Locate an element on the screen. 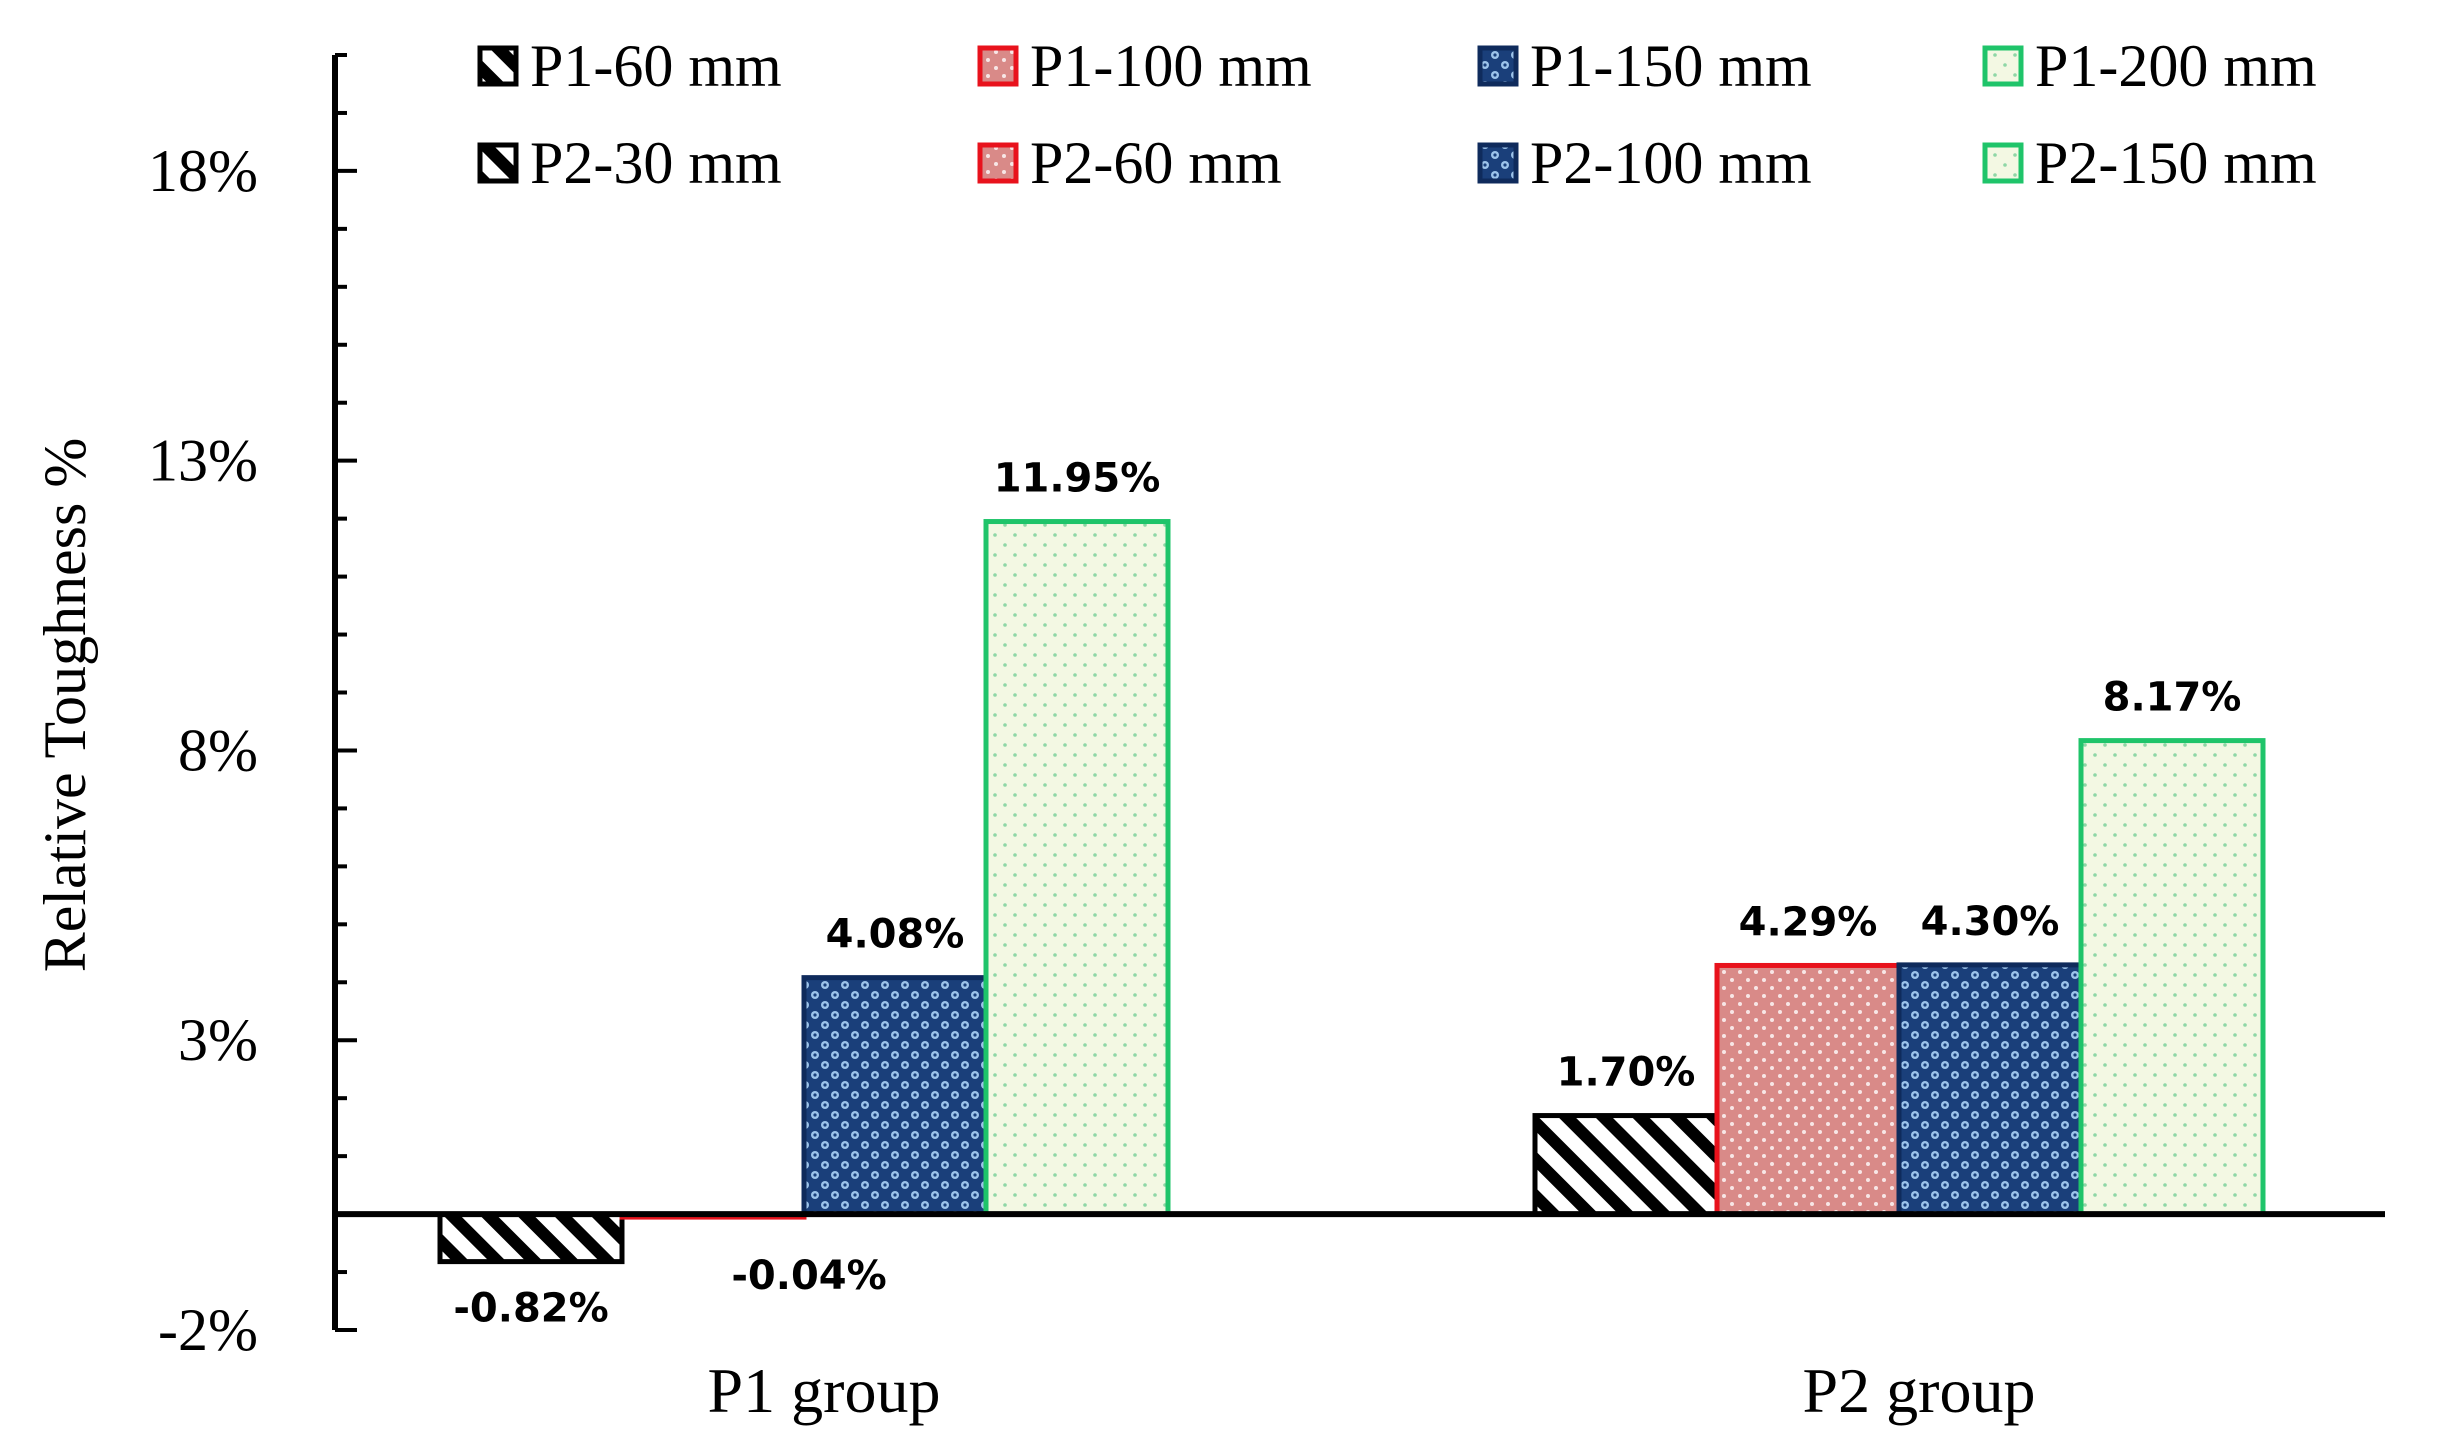 Image resolution: width=2457 pixels, height=1455 pixels. bar-p2-150-mm is located at coordinates (2172, 977).